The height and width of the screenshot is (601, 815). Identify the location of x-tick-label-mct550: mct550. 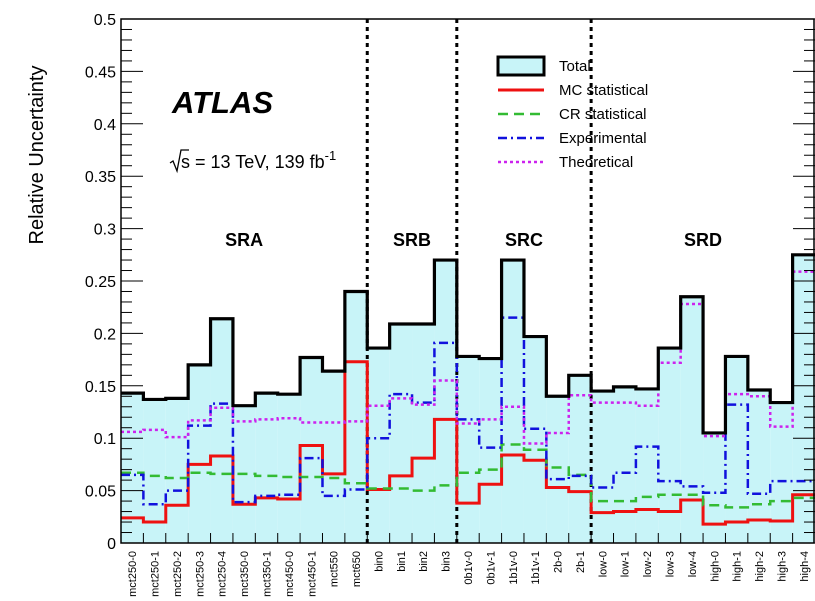
(335, 569).